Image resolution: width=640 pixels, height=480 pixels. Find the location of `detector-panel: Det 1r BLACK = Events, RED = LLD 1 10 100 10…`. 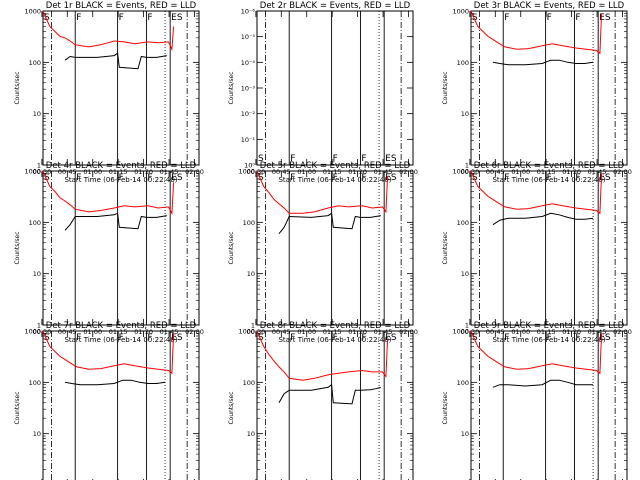

detector-panel: Det 1r BLACK = Events, RED = LLD 1 10 100 10… is located at coordinates (109, 92).